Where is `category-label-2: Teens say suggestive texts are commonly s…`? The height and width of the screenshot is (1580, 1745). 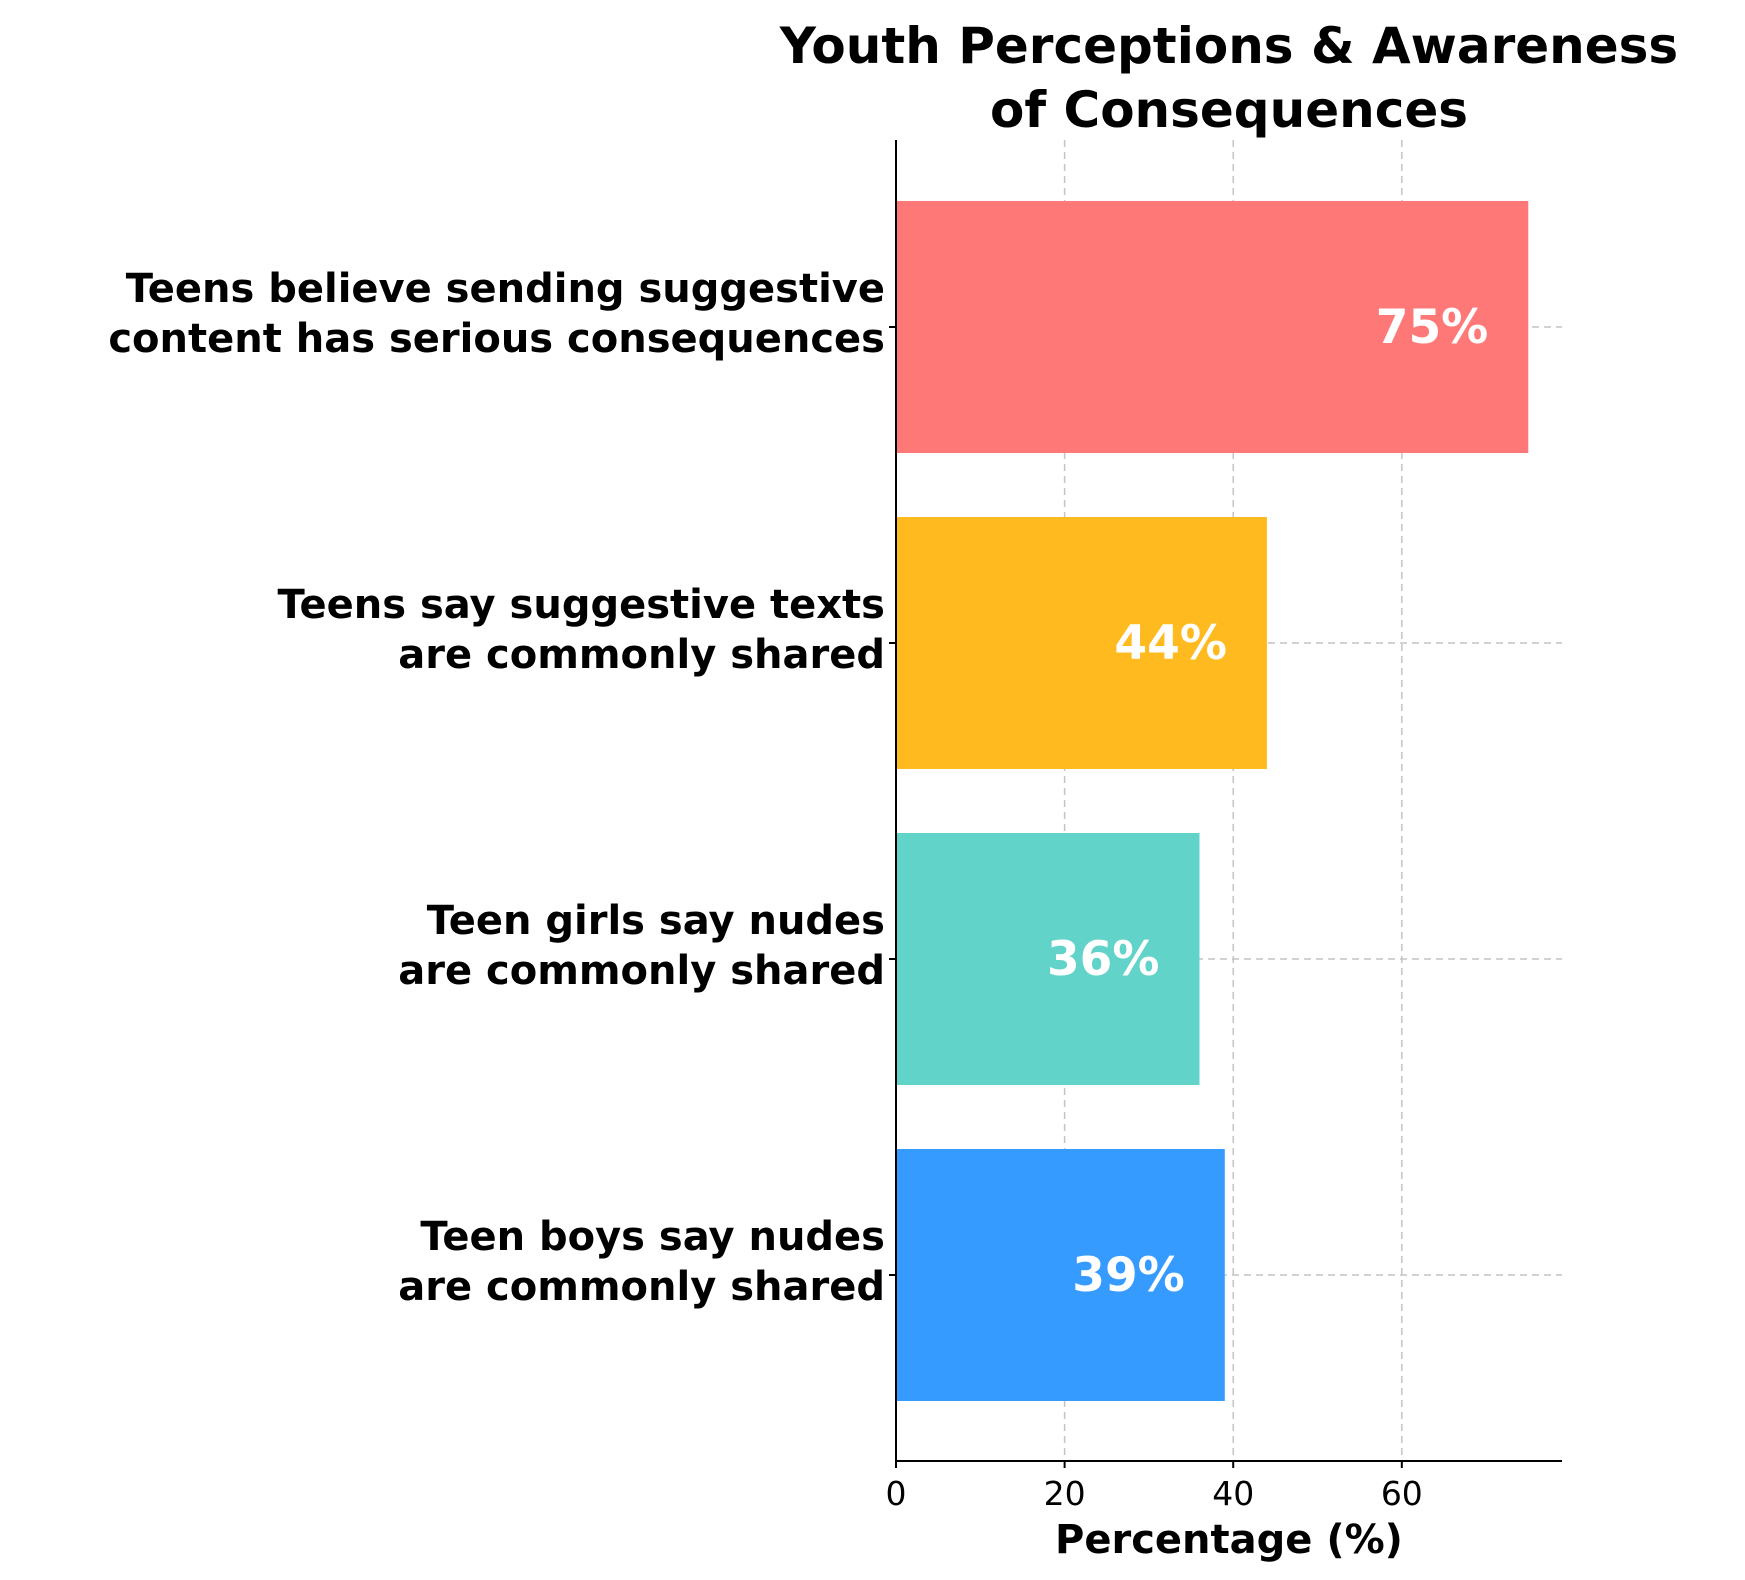 category-label-2: Teens say suggestive texts are commonly s… is located at coordinates (581, 630).